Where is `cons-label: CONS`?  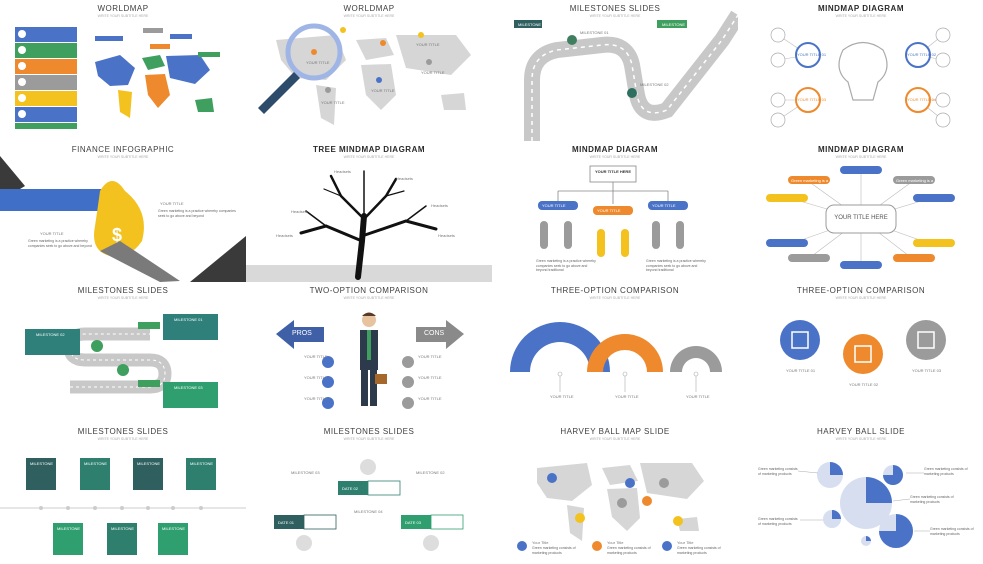 cons-label: CONS is located at coordinates (434, 333).